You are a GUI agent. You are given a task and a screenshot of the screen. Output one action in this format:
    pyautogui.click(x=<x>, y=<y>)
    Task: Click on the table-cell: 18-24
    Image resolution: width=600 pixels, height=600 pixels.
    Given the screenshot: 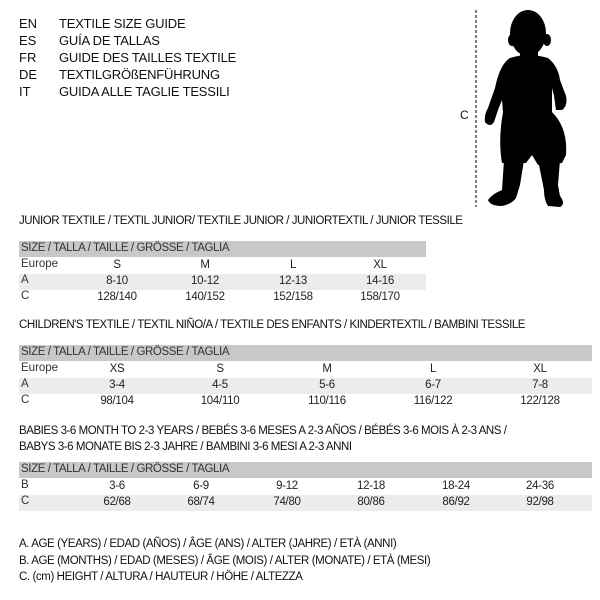 What is the action you would take?
    pyautogui.click(x=456, y=486)
    